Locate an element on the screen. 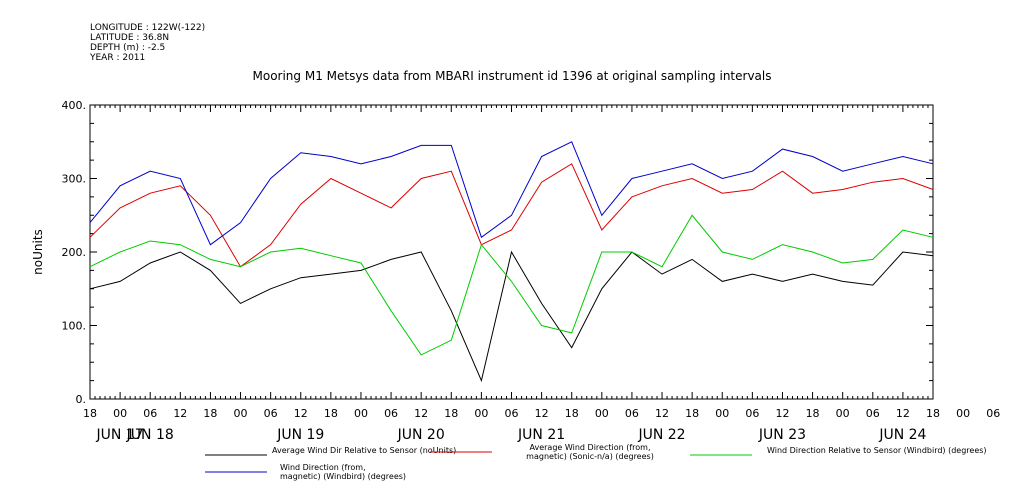  day-label: JUN 21 is located at coordinates (541, 435).